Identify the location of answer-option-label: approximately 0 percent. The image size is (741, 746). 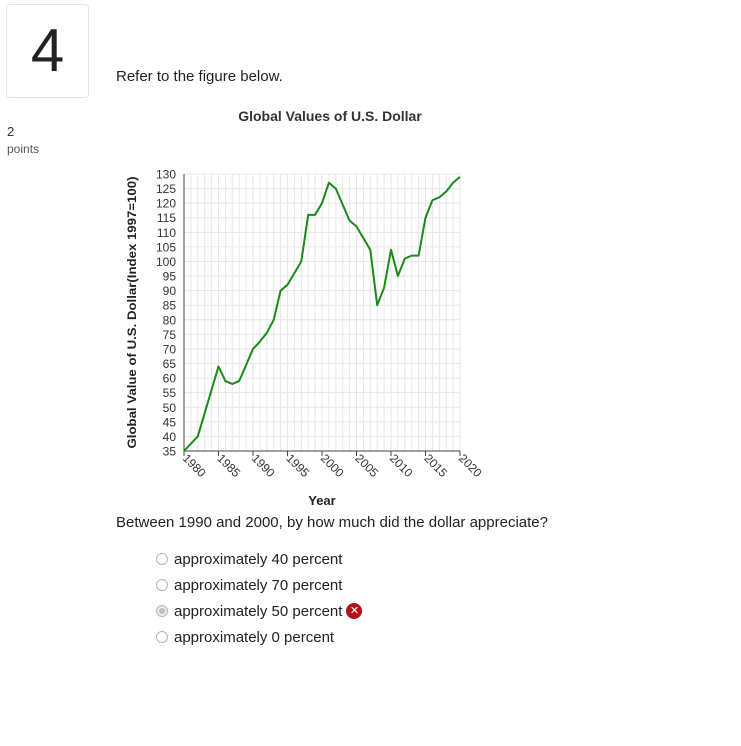
(254, 637).